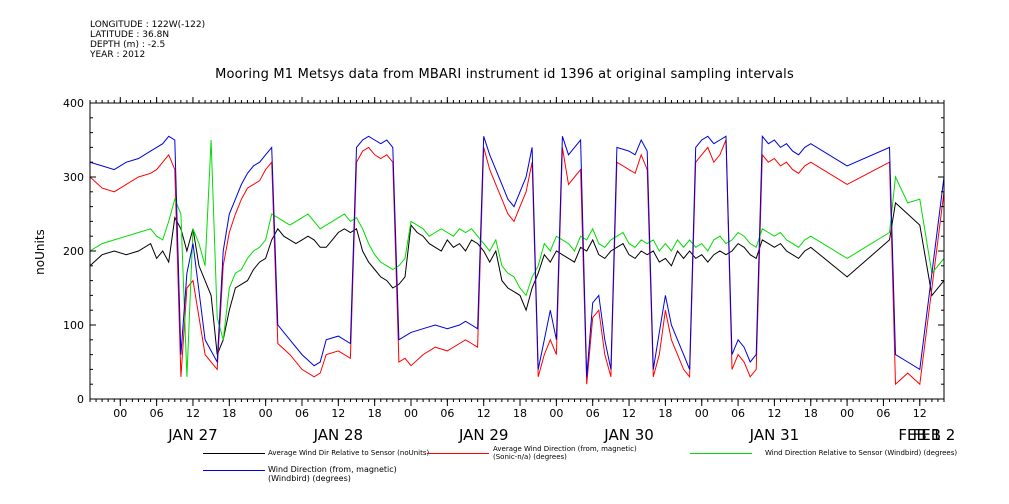  I want to click on year-label: YEAR : 2012, so click(118, 55).